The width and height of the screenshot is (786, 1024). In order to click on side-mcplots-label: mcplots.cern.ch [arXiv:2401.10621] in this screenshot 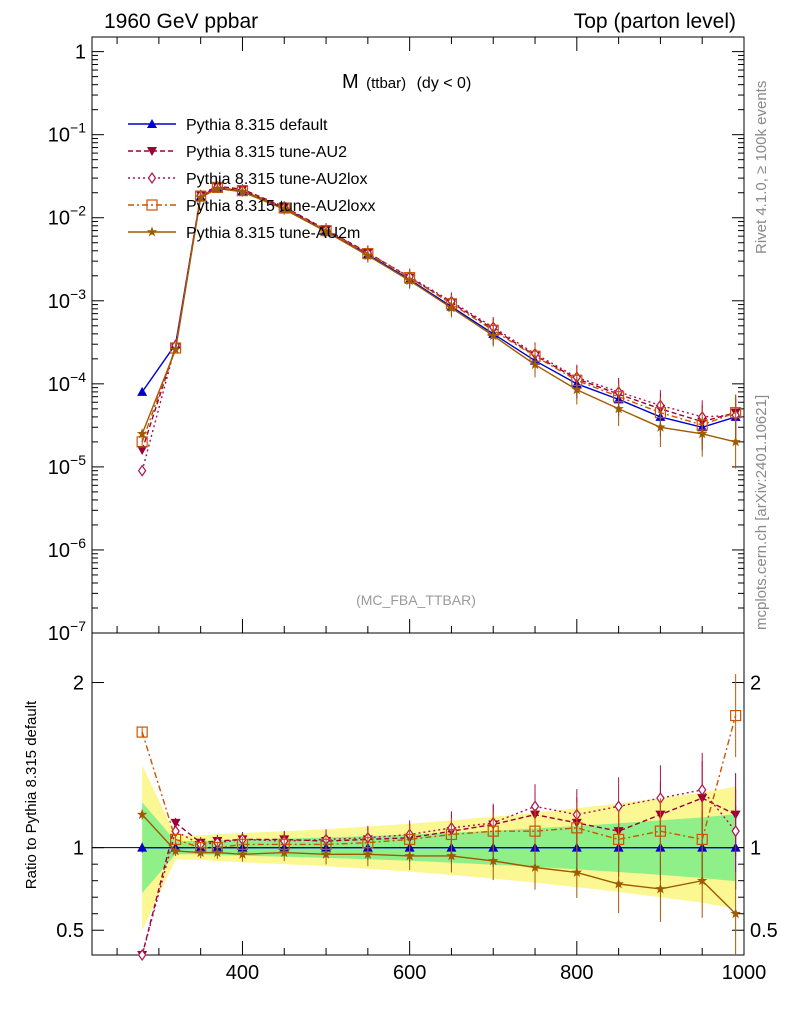, I will do `click(761, 512)`.